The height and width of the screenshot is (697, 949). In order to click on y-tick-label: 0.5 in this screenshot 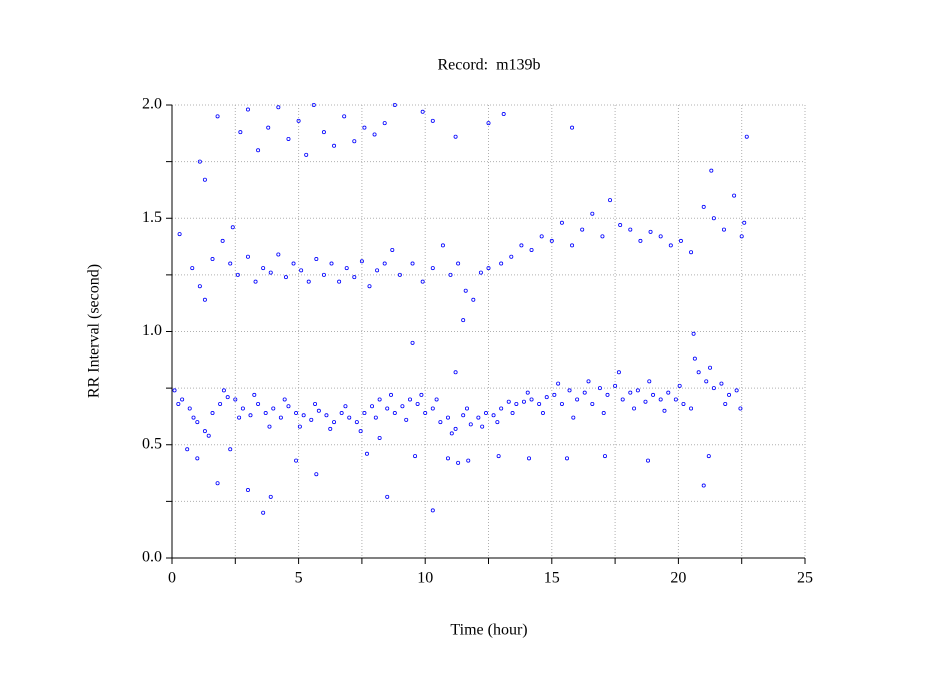, I will do `click(152, 443)`.